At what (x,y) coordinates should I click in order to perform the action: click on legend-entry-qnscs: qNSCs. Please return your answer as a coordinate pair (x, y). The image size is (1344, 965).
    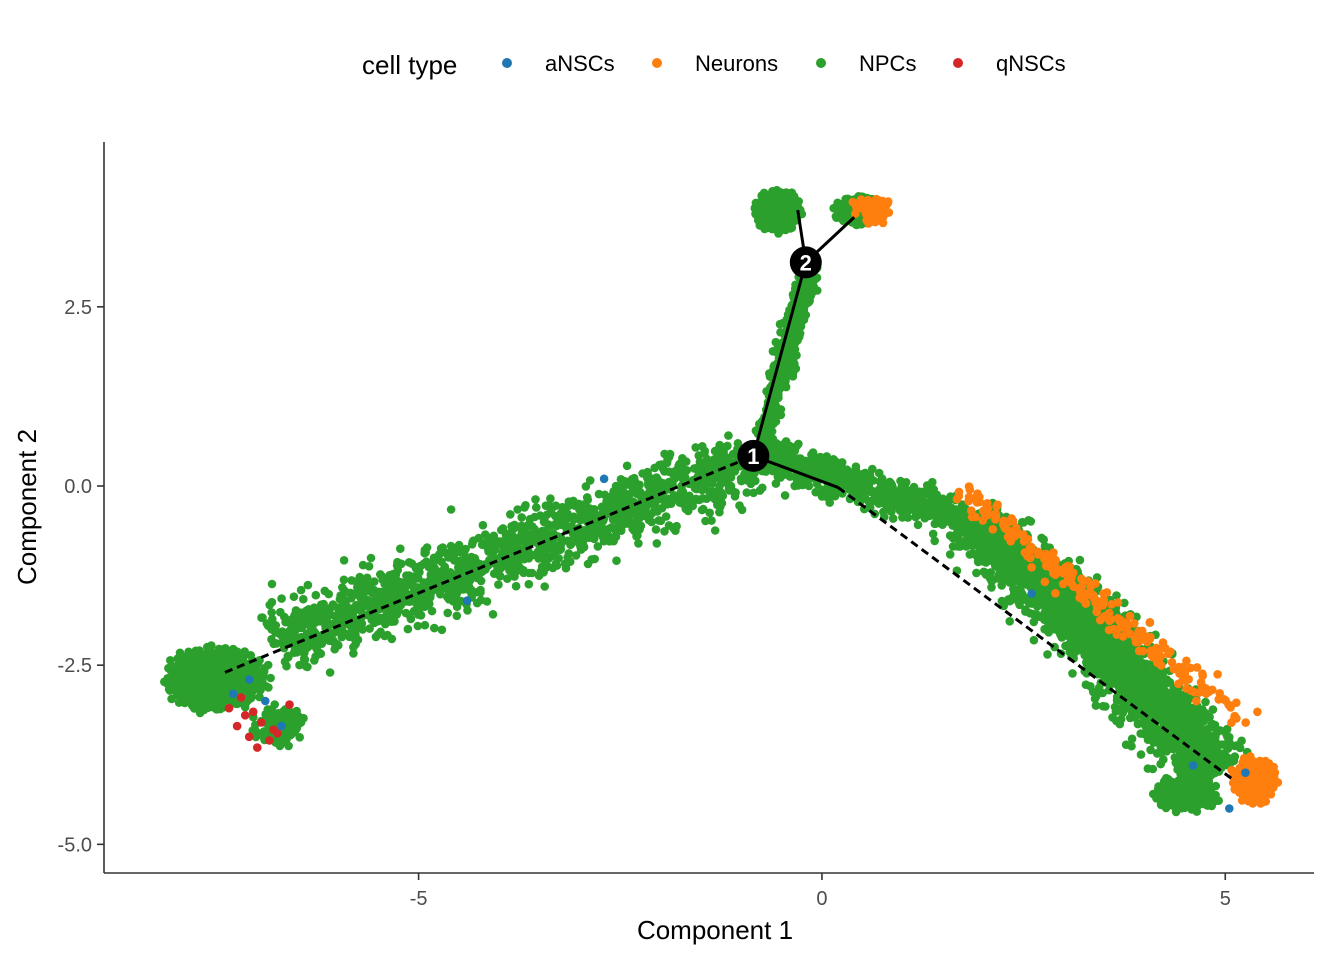
    Looking at the image, I should click on (1009, 63).